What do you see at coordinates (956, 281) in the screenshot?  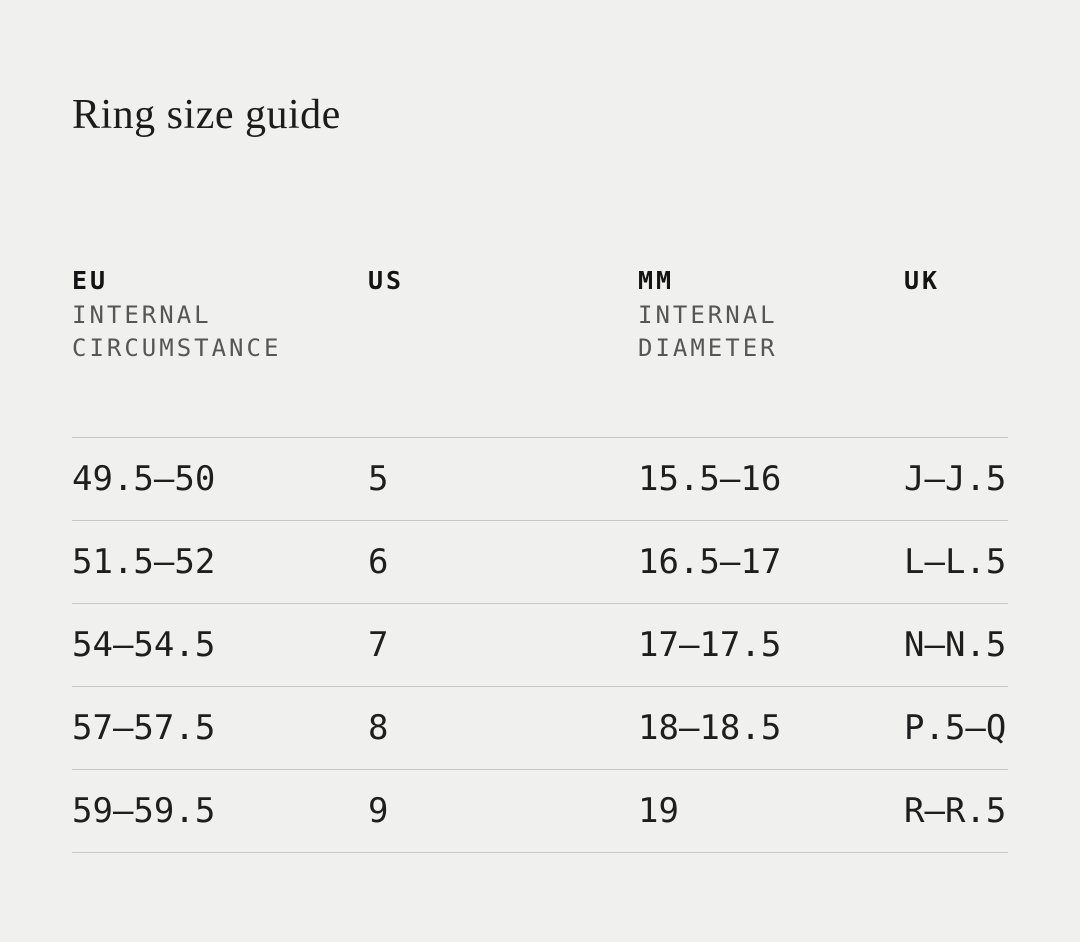 I see `column-header-uk: UK` at bounding box center [956, 281].